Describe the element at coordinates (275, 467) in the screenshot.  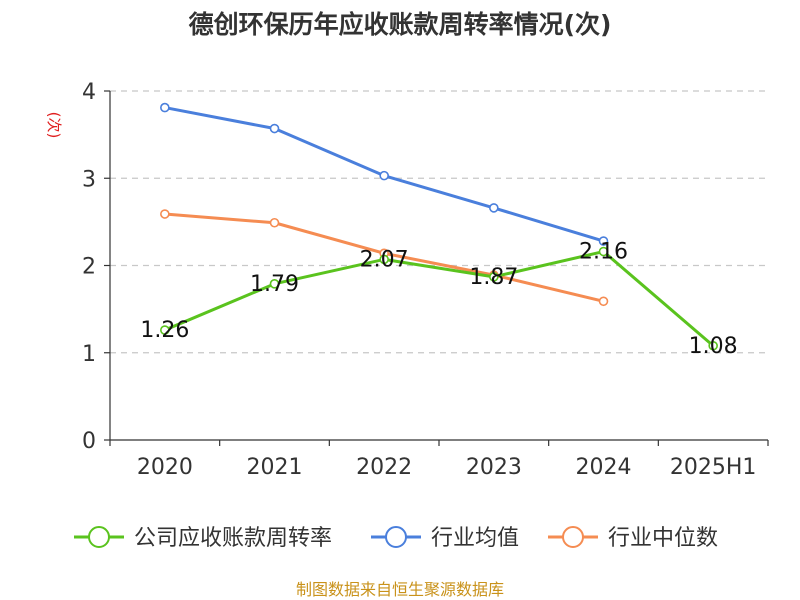
I see `x-tick-label: 2021` at that location.